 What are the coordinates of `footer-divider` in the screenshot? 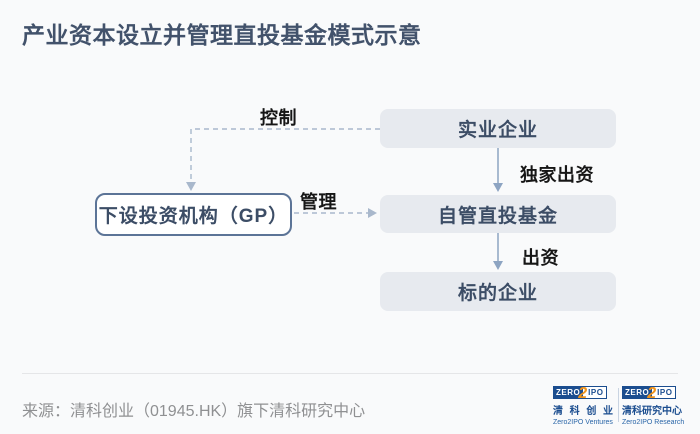 It's located at (350, 373).